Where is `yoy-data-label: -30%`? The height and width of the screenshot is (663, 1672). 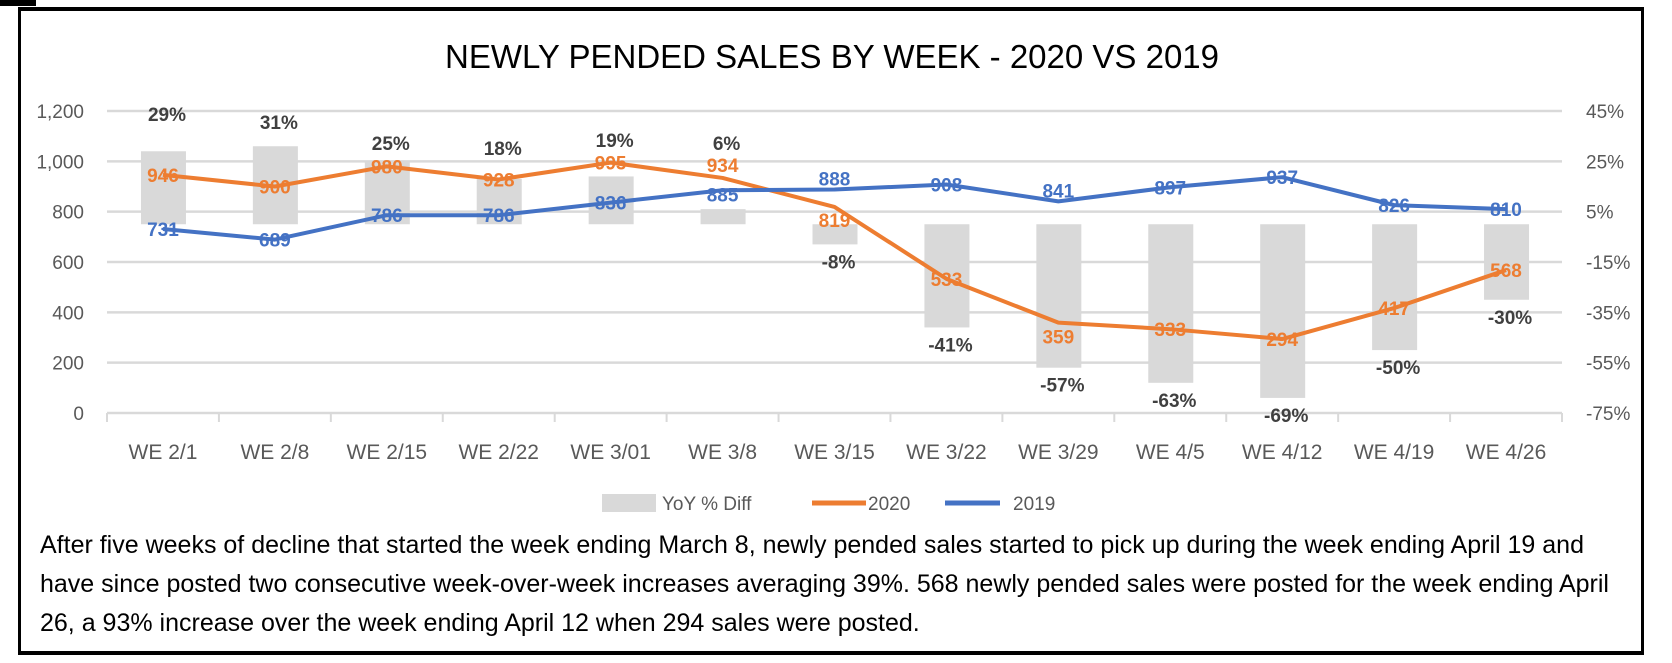 yoy-data-label: -30% is located at coordinates (1510, 318).